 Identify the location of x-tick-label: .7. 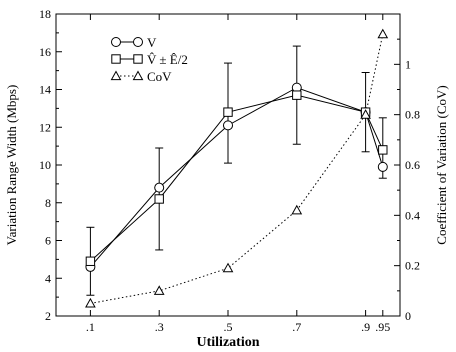
(296, 327).